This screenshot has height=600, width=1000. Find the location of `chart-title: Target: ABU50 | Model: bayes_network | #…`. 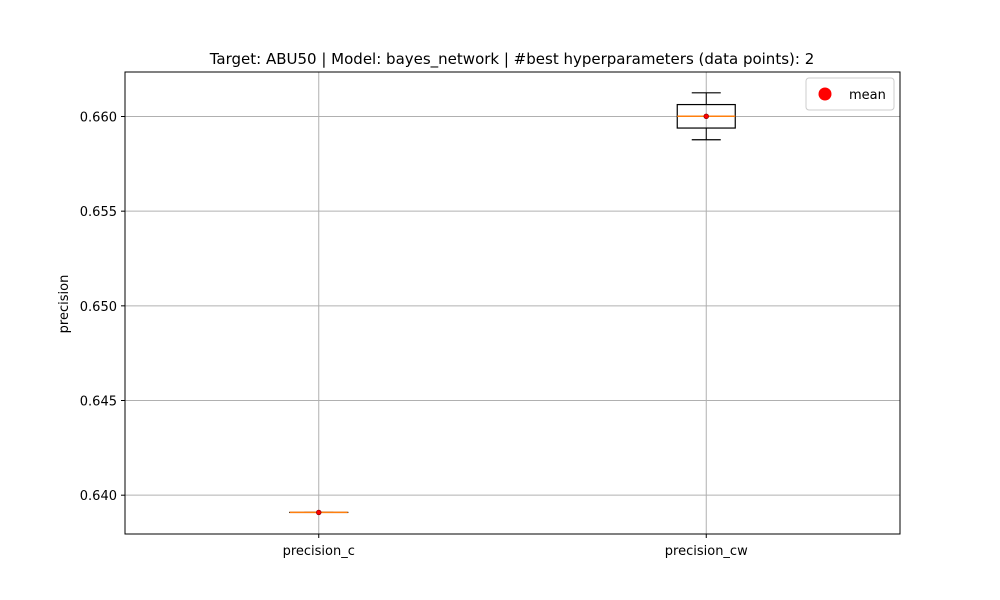

chart-title: Target: ABU50 | Model: bayes_network | #… is located at coordinates (511, 59).